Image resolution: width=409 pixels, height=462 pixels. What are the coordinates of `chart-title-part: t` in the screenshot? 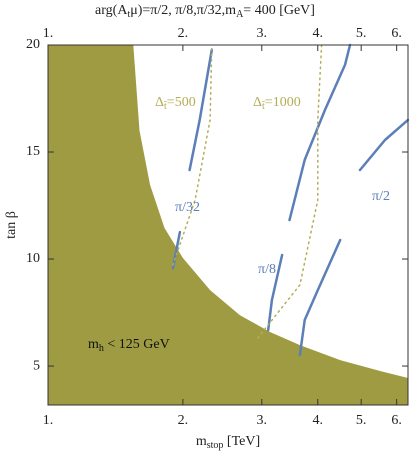 It's located at (128, 14).